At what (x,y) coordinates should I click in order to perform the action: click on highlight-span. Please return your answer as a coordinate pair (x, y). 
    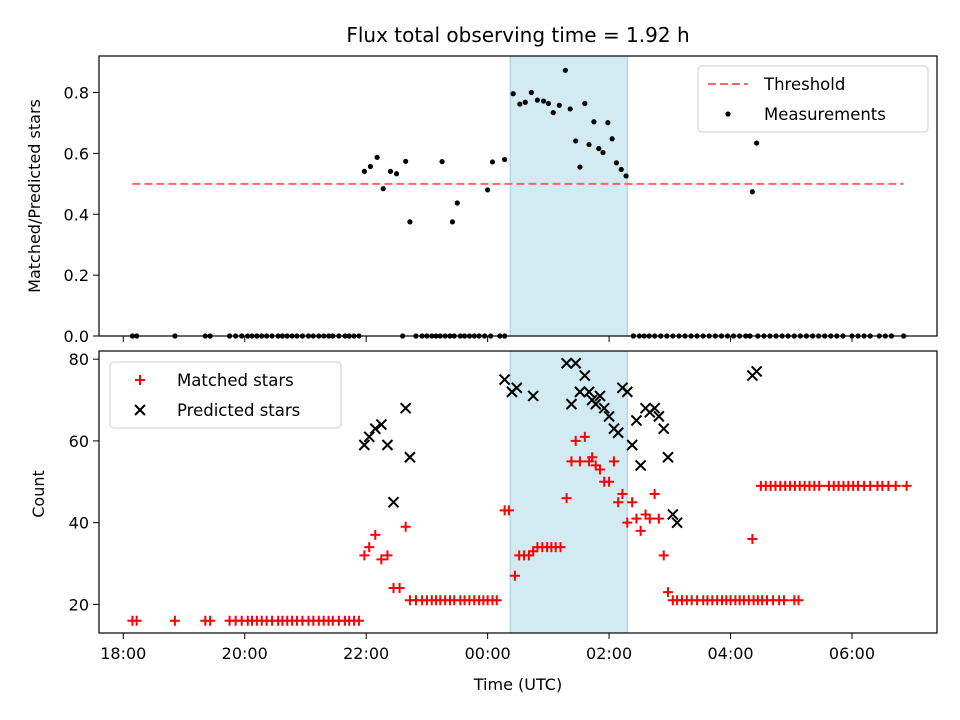
    Looking at the image, I should click on (568, 196).